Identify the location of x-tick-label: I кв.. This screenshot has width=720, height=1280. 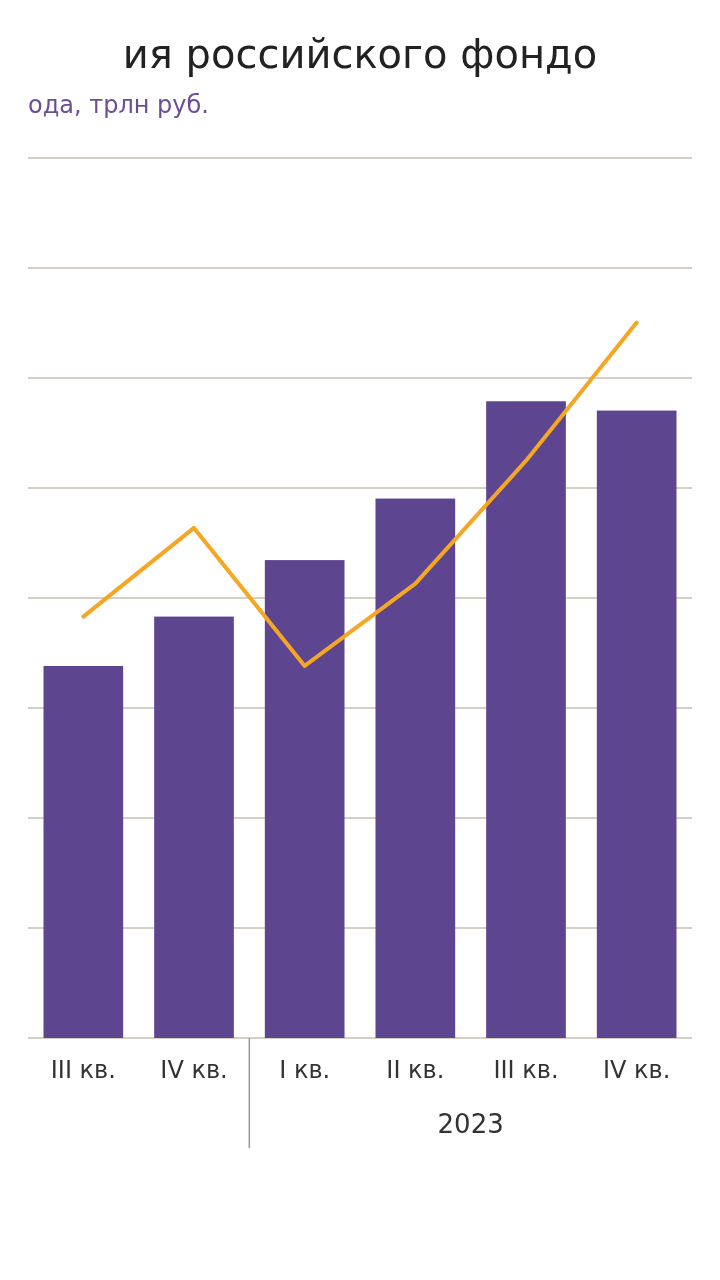
(305, 1070).